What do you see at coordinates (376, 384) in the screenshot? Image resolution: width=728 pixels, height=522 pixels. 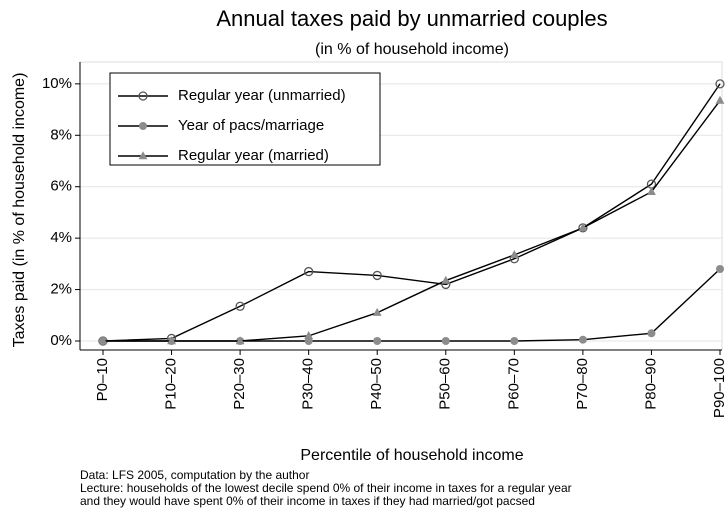 I see `x-tick-label: P40–50` at bounding box center [376, 384].